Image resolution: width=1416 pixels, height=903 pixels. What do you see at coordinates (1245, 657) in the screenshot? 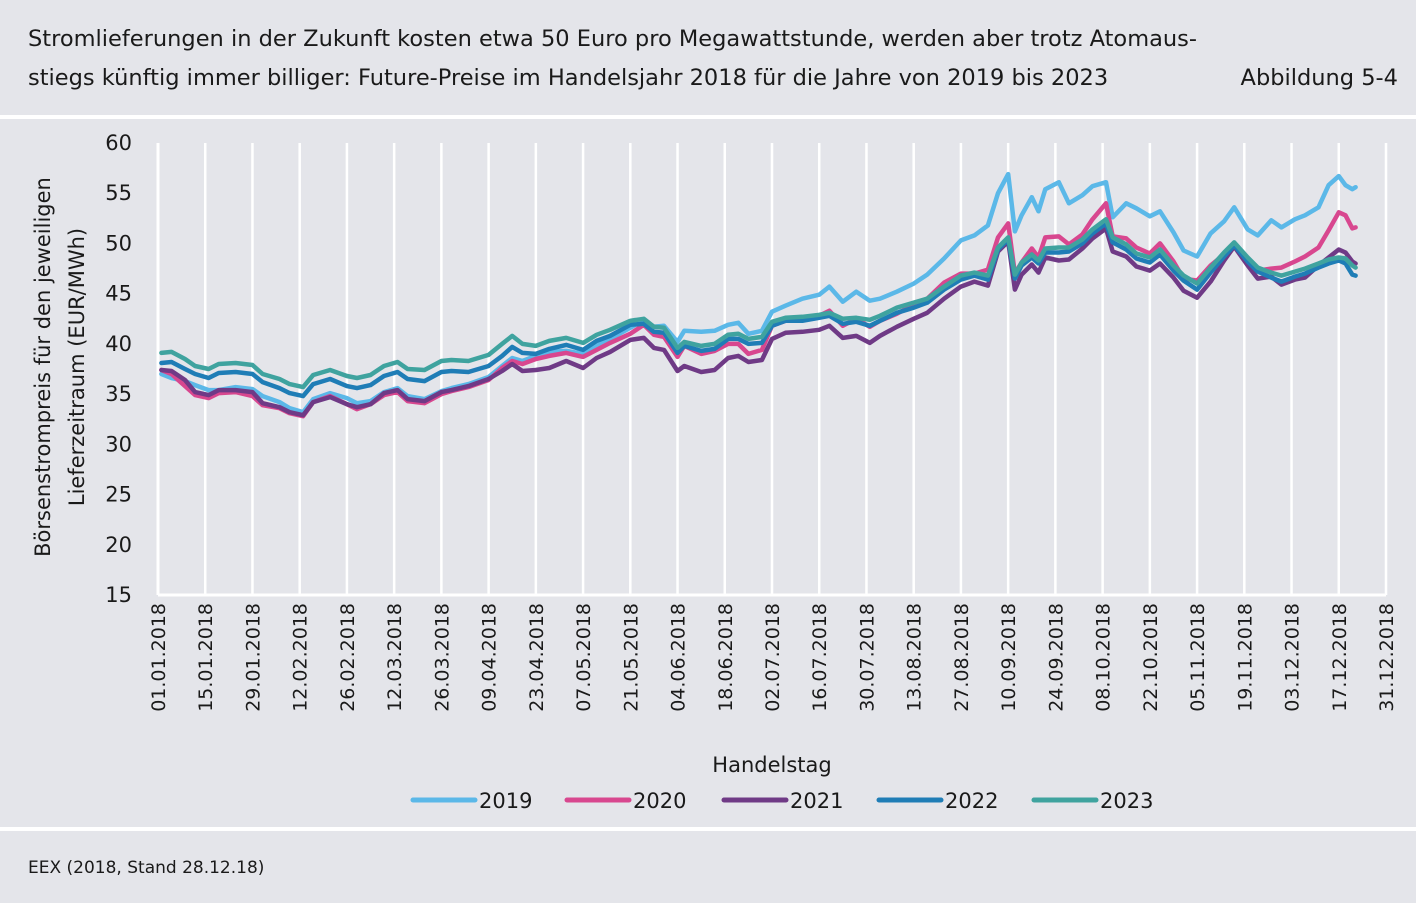
I see `x-tick-label: 19.11.2018` at bounding box center [1245, 657].